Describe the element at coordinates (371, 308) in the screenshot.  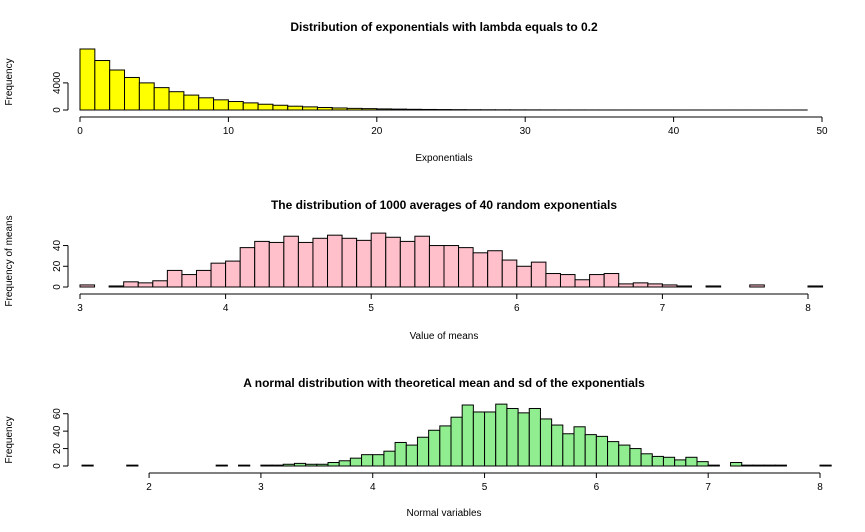
I see `x-tick-label: 5` at that location.